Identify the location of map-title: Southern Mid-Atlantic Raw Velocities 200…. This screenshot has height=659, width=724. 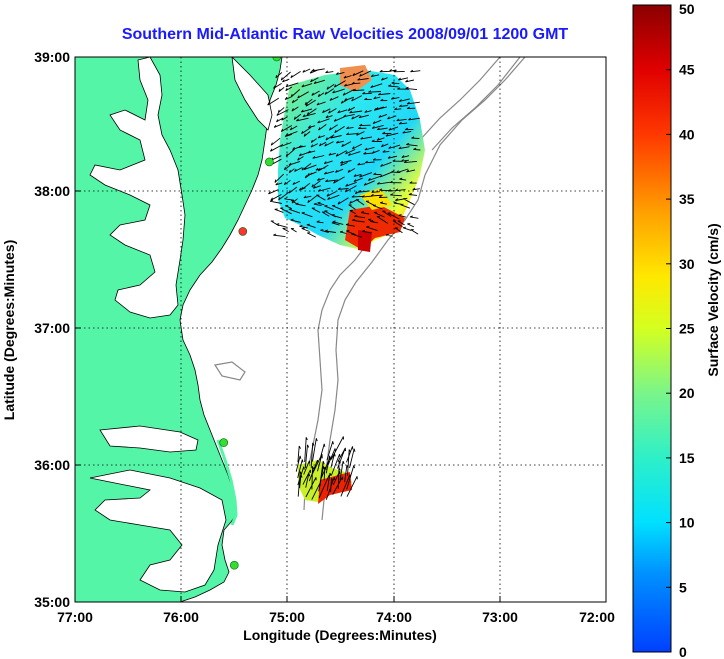
(345, 34).